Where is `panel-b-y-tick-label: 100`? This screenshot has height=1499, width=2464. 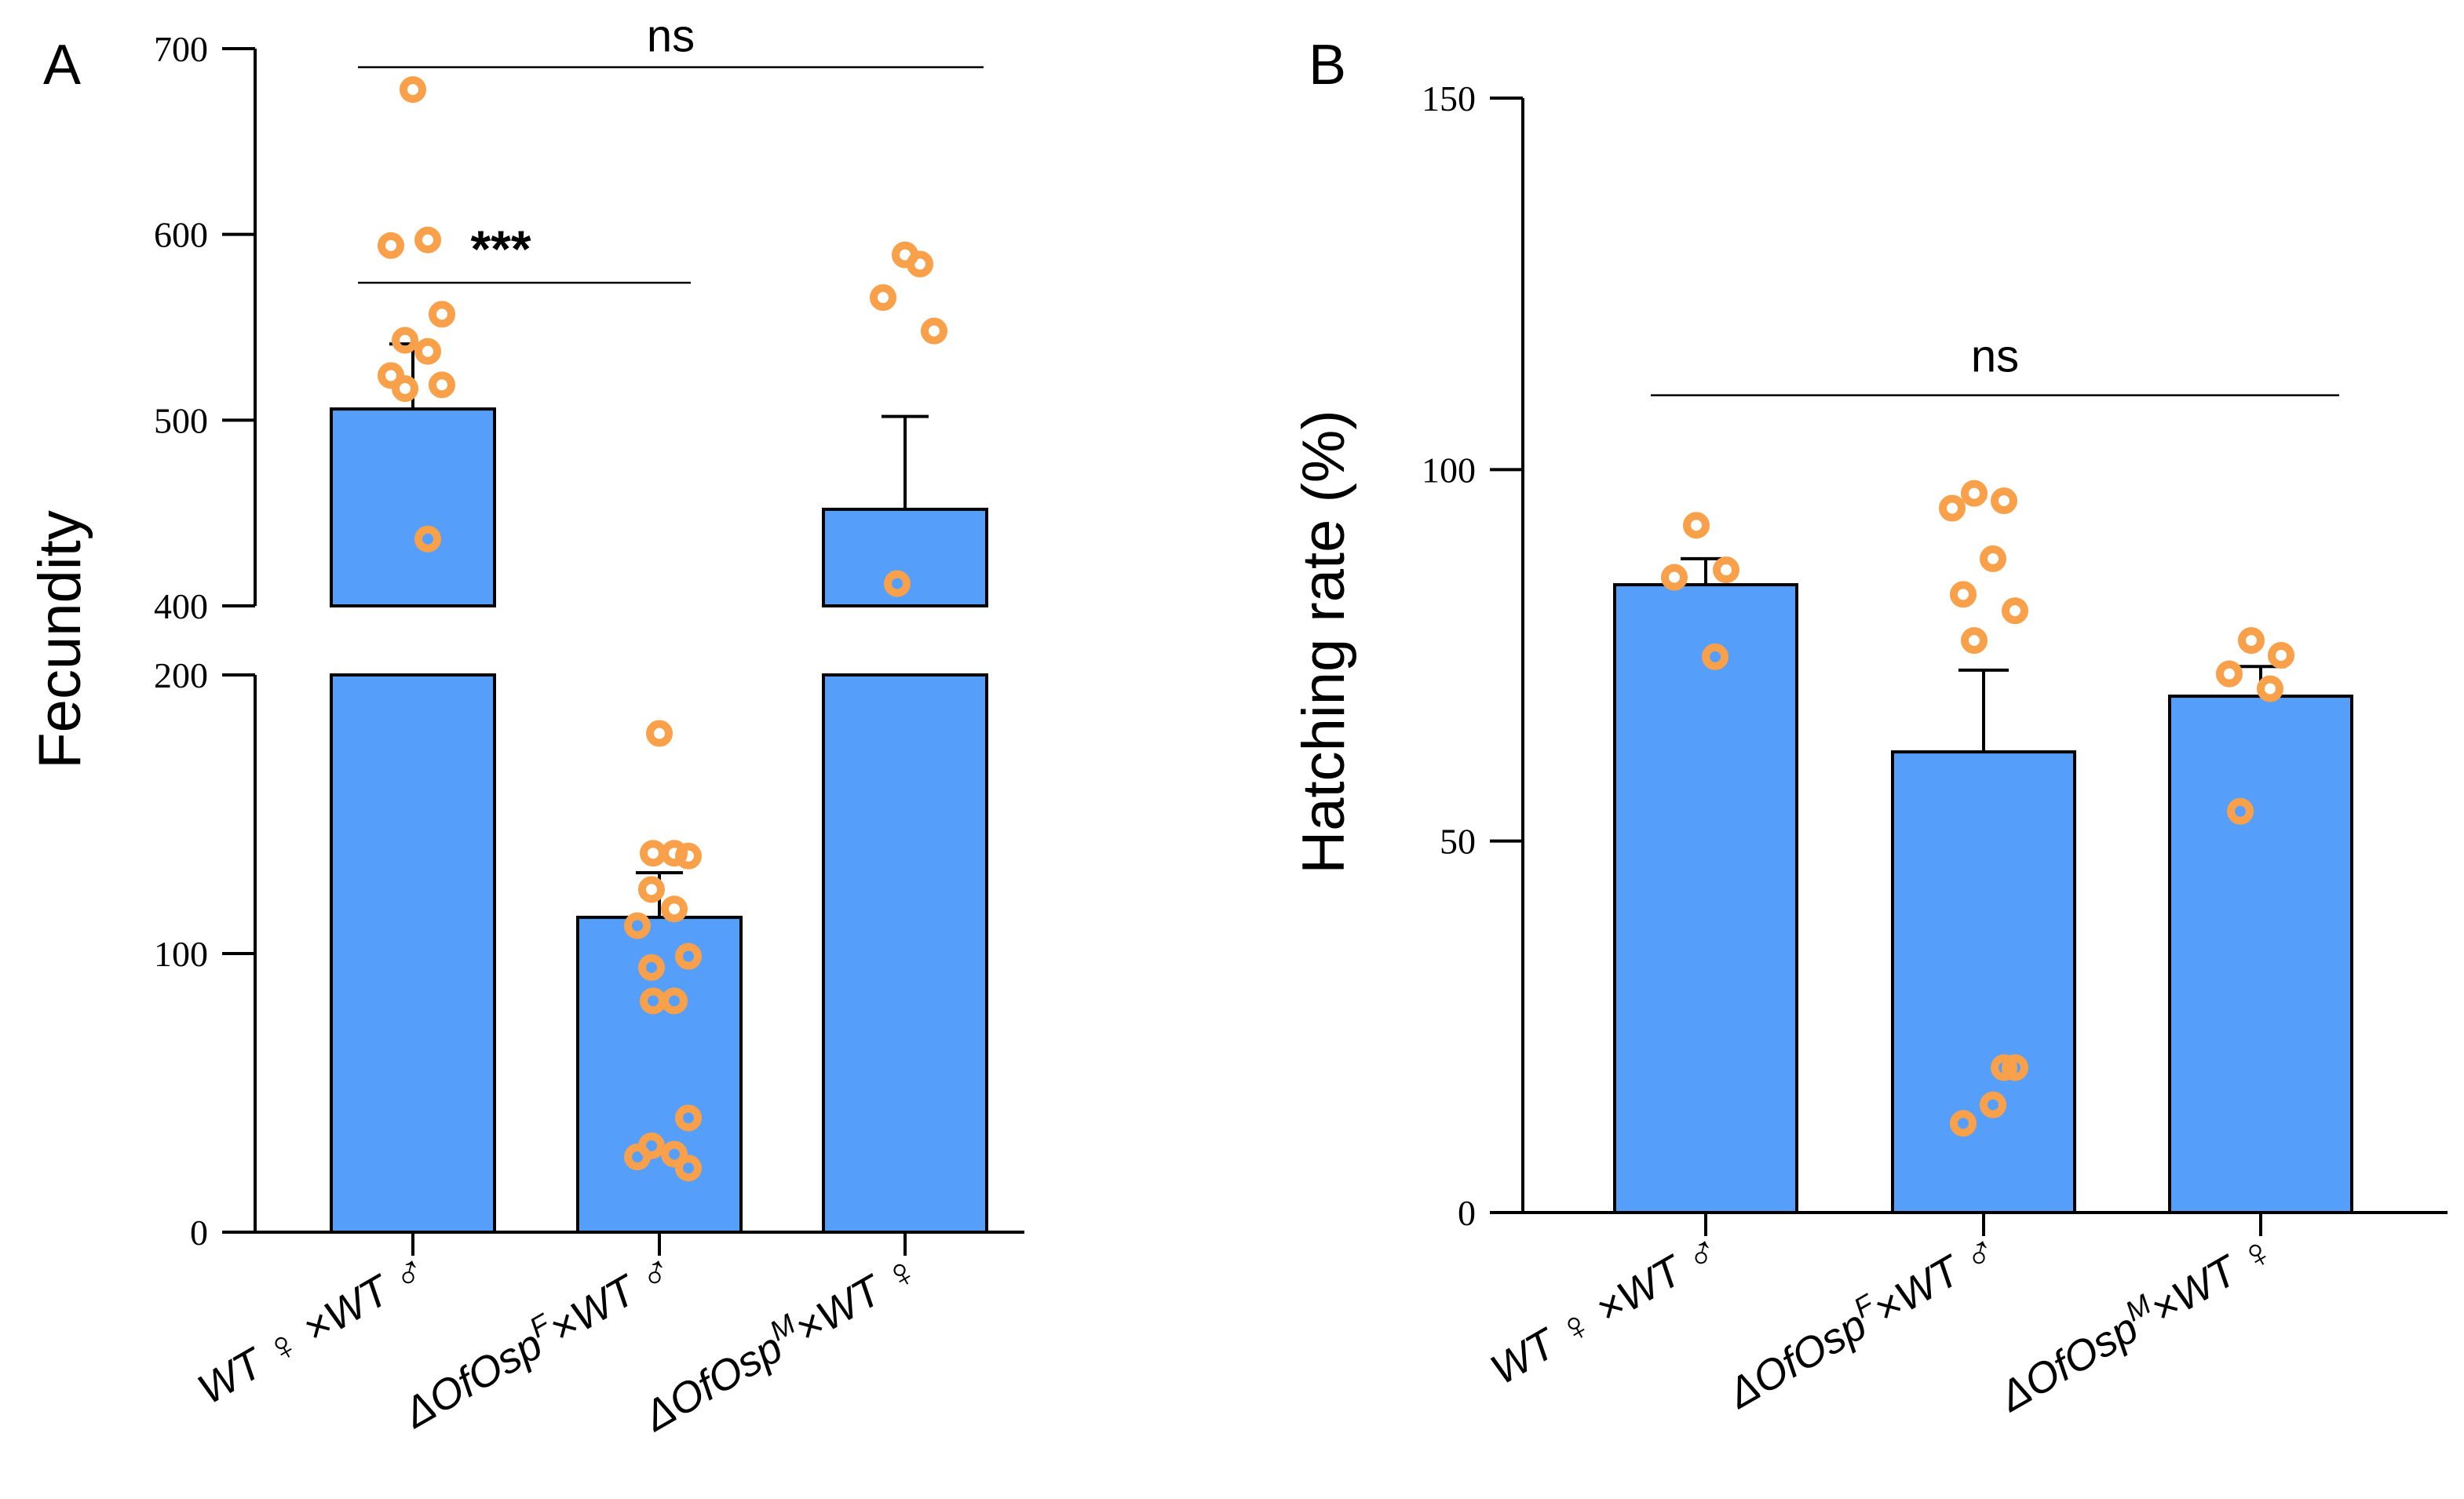
panel-b-y-tick-label: 100 is located at coordinates (1449, 470).